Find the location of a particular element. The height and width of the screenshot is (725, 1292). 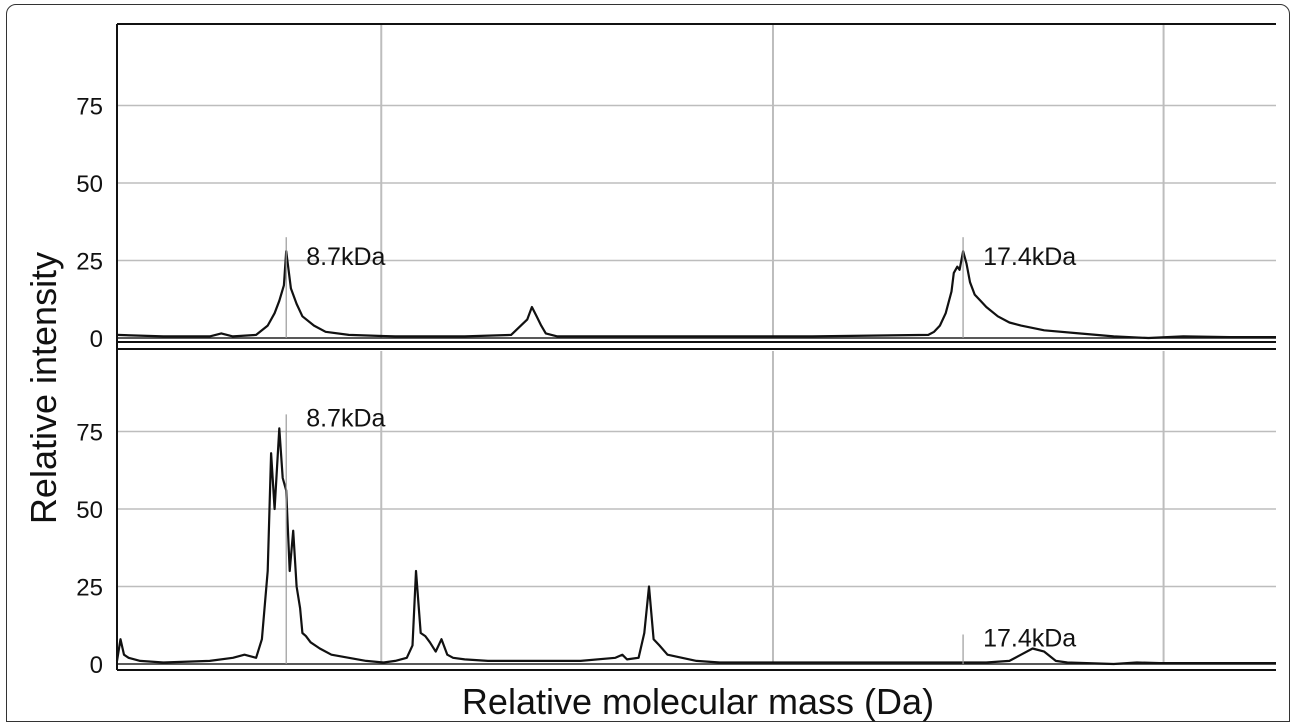

y-axis-label: Relative intensity is located at coordinates (43, 388).